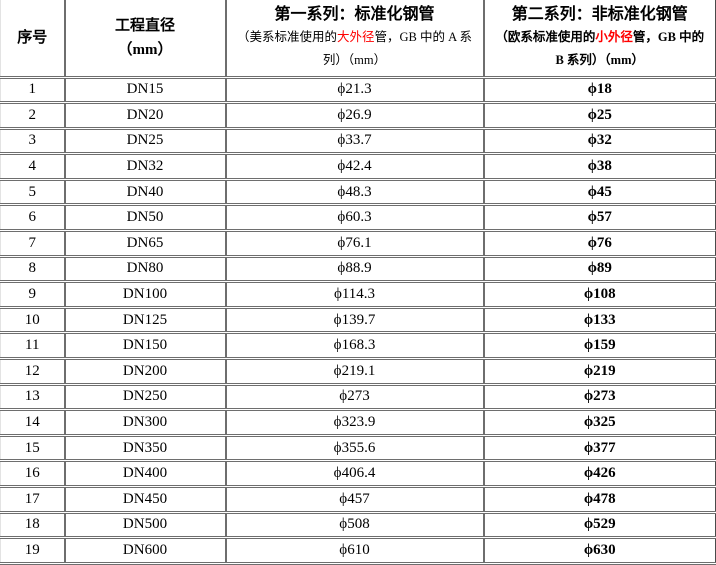  I want to click on table-row: 18 DN500 ϕ508 ϕ529, so click(358, 526).